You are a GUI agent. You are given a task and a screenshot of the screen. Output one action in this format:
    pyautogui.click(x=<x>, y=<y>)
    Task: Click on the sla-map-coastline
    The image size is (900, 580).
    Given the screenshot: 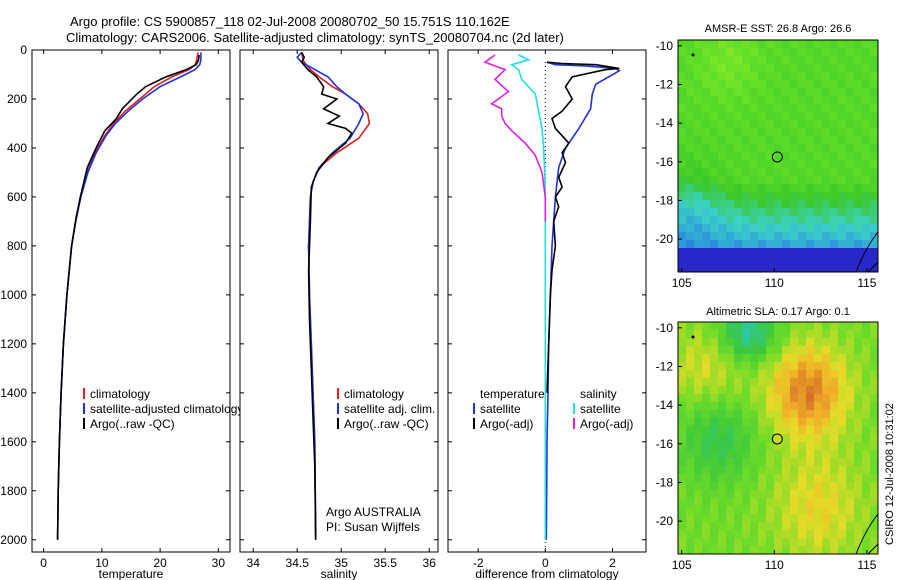 What is the action you would take?
    pyautogui.click(x=867, y=534)
    